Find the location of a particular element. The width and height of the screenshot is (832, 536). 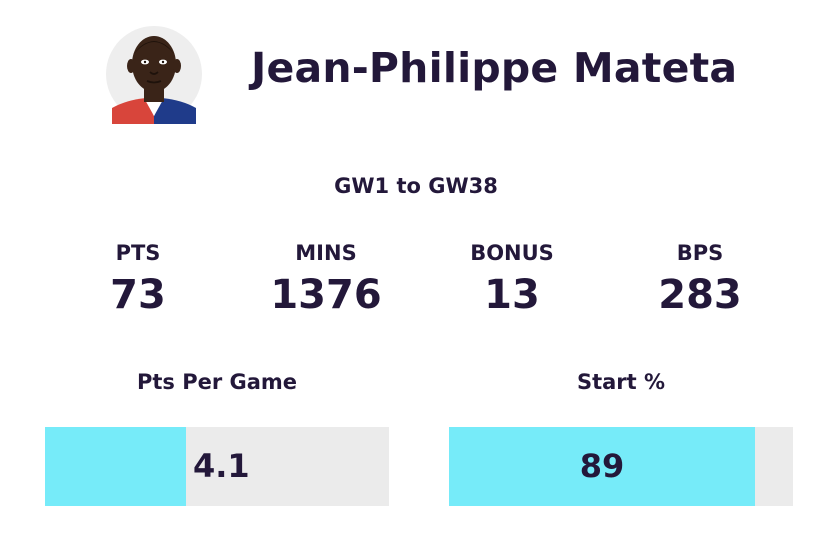

player-name: Jean-Philippe Mateta is located at coordinates (494, 68).